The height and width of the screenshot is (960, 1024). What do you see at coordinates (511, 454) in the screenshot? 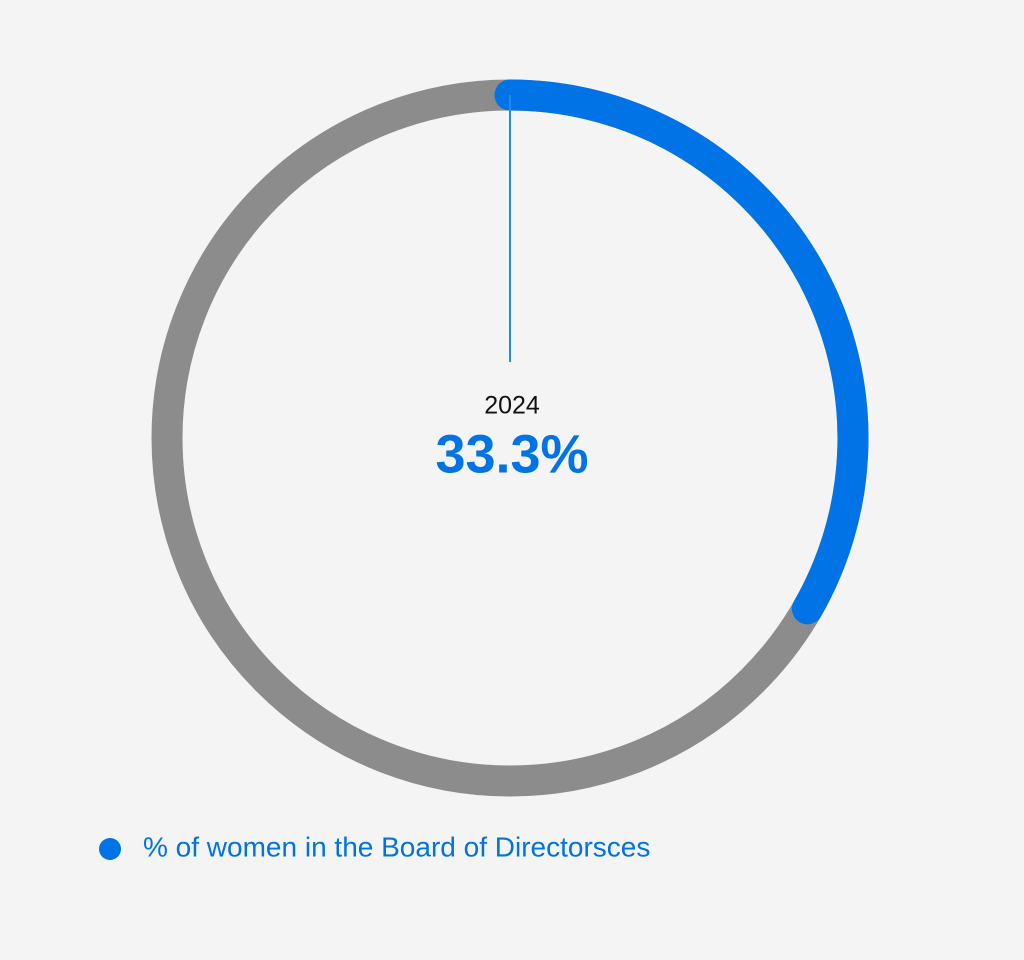
I see `value-label: 33.3%` at bounding box center [511, 454].